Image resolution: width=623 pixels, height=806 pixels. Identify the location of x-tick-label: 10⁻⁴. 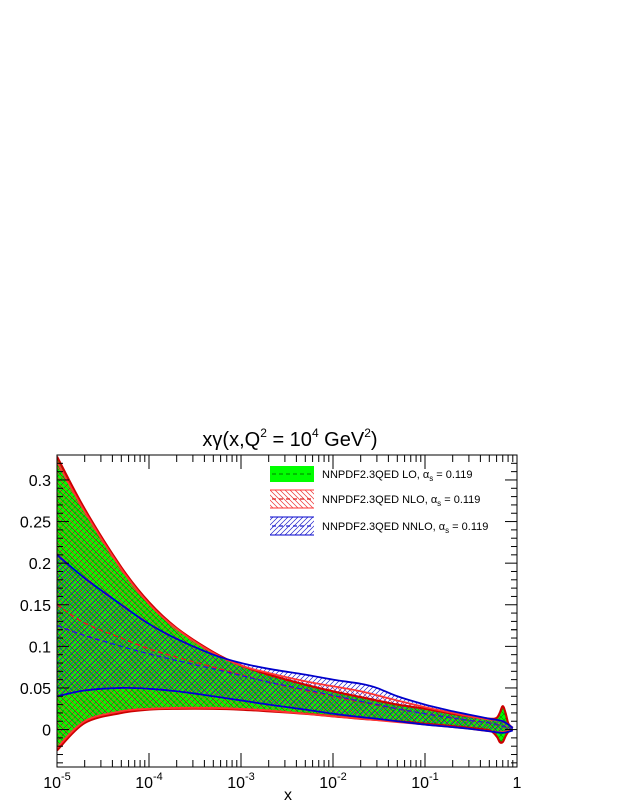
(149, 781).